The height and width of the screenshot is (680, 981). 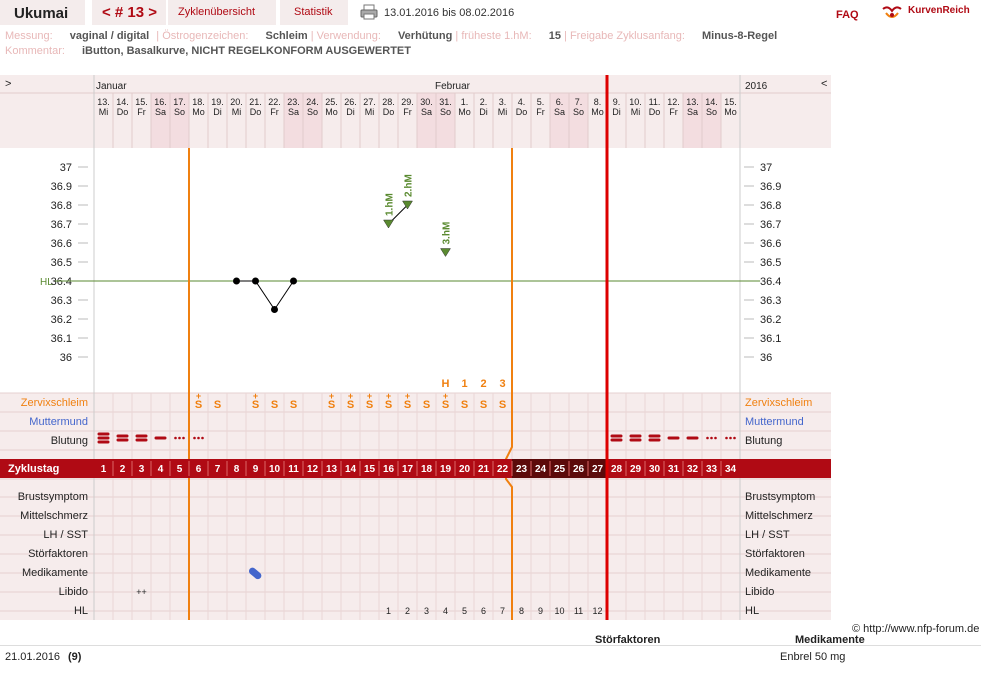 What do you see at coordinates (55, 573) in the screenshot?
I see `medikamente-label-left: Medikamente` at bounding box center [55, 573].